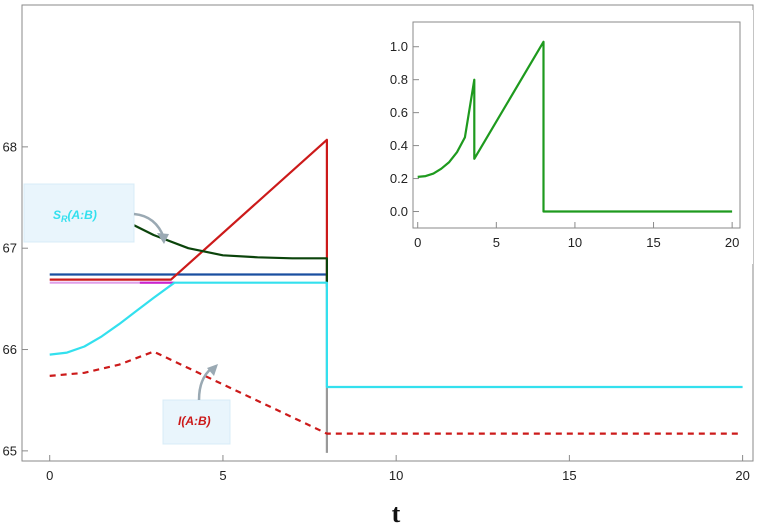 This screenshot has height=531, width=768. What do you see at coordinates (163, 238) in the screenshot?
I see `annotation-sr-arrowhead` at bounding box center [163, 238].